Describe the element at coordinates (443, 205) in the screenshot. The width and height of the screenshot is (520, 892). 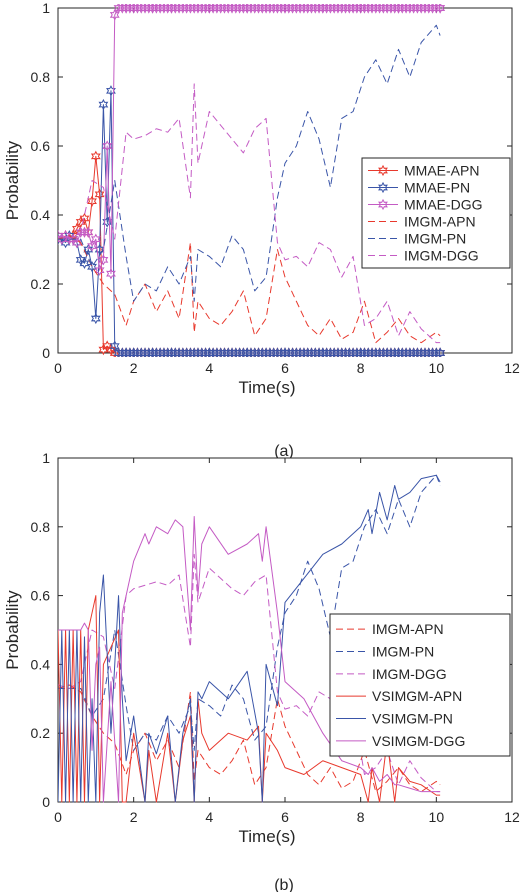
I see `legend-label-mmae-dgg: MMAE-DGG` at that location.